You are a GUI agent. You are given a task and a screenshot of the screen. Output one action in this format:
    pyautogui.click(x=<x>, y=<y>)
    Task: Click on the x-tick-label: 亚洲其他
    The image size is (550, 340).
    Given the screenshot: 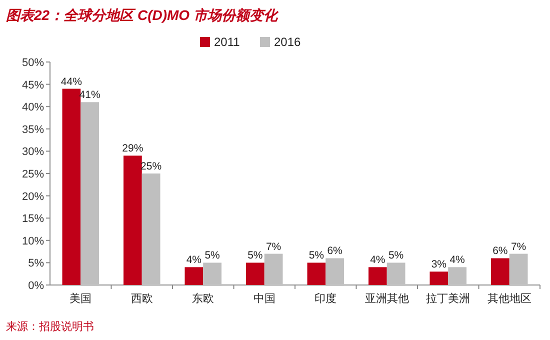 What is the action you would take?
    pyautogui.click(x=386, y=298)
    